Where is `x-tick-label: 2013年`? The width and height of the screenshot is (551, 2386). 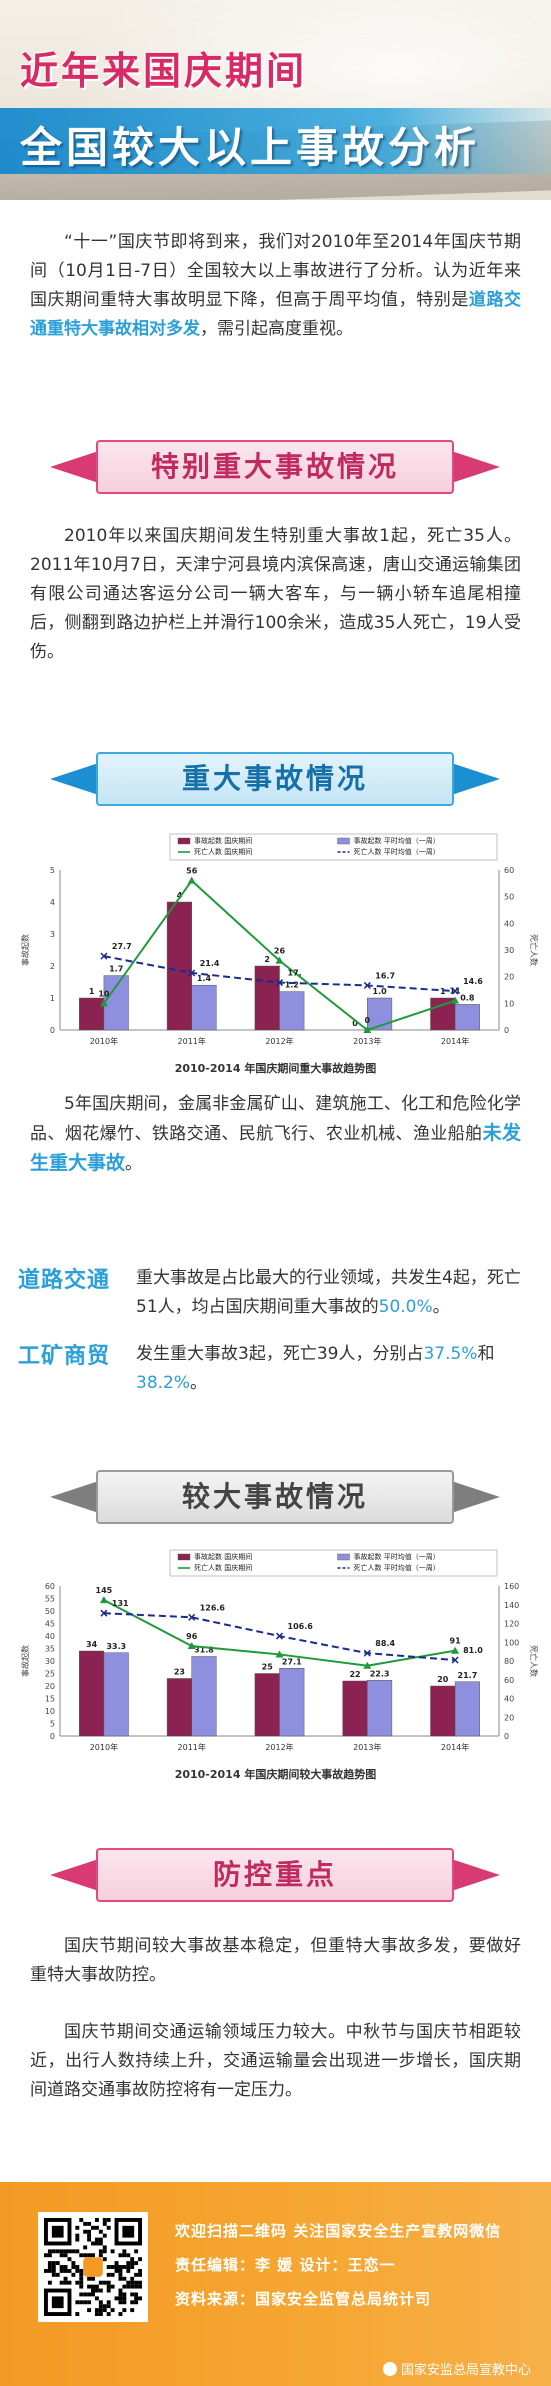 x-tick-label: 2013年 is located at coordinates (367, 1041).